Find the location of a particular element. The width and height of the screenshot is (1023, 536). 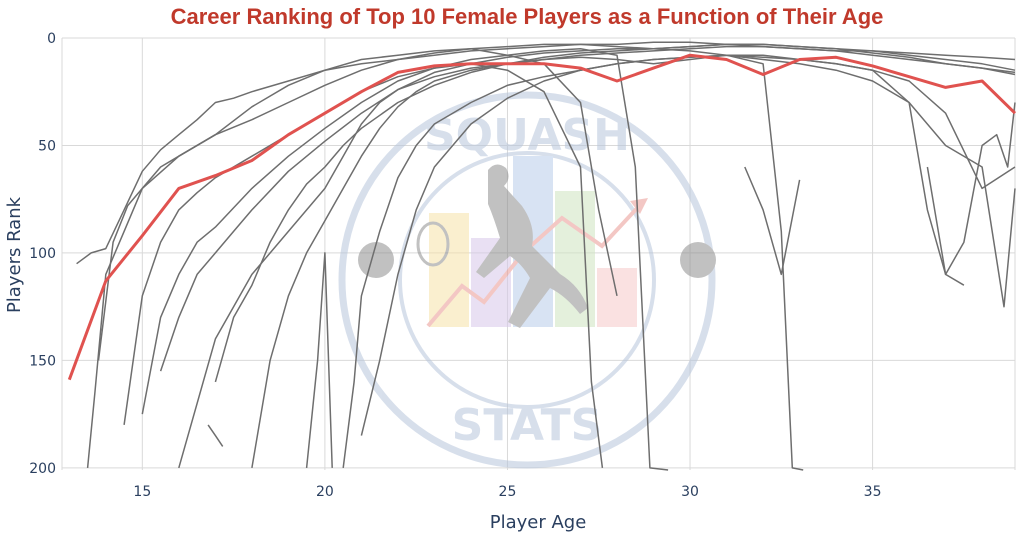

watermark-bottom-text: STATS is located at coordinates (527, 425).